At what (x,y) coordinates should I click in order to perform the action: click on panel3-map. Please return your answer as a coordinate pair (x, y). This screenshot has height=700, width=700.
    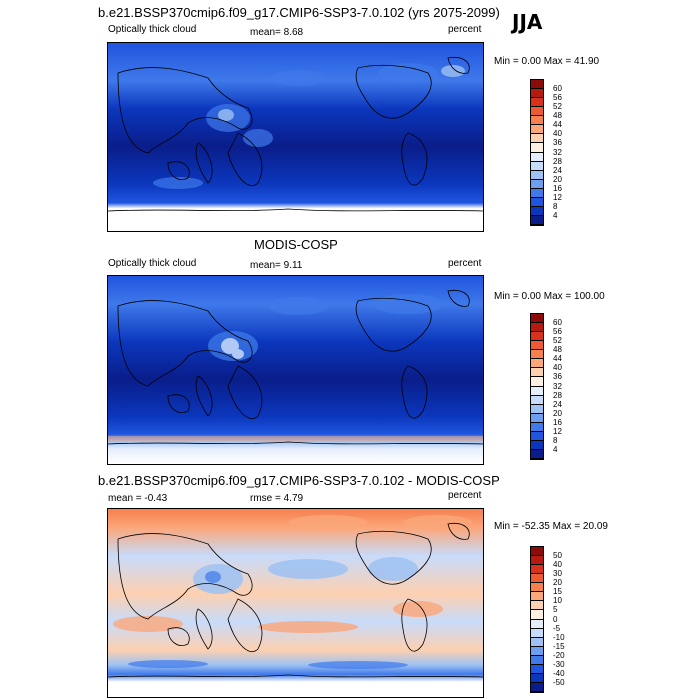
    Looking at the image, I should click on (295, 603).